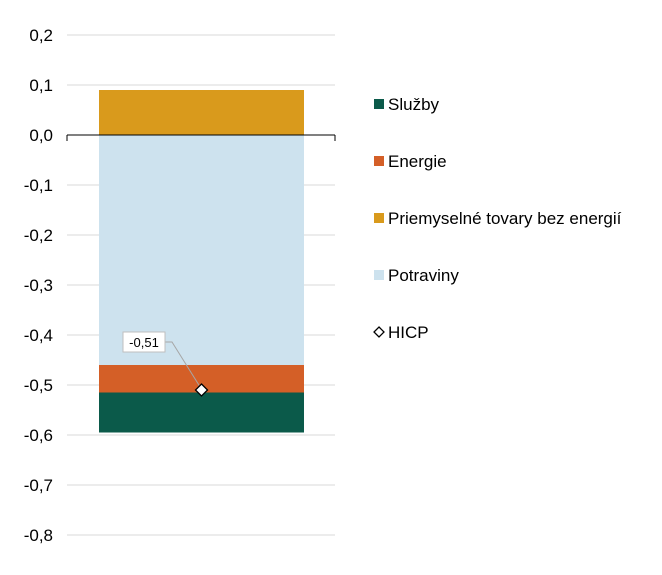  What do you see at coordinates (41, 85) in the screenshot?
I see `y-tick-label: 0,1` at bounding box center [41, 85].